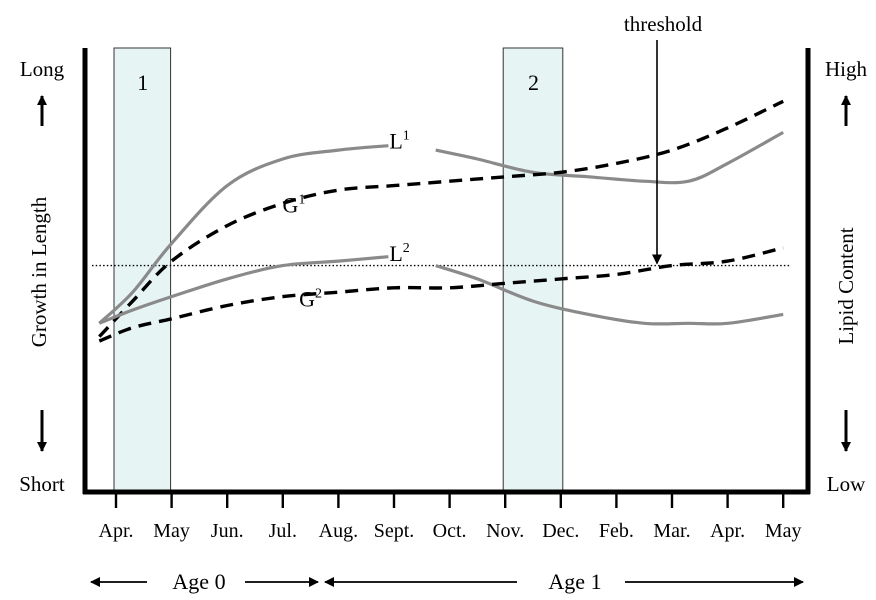 The height and width of the screenshot is (600, 876). I want to click on x-tick-label: Jul., so click(283, 531).